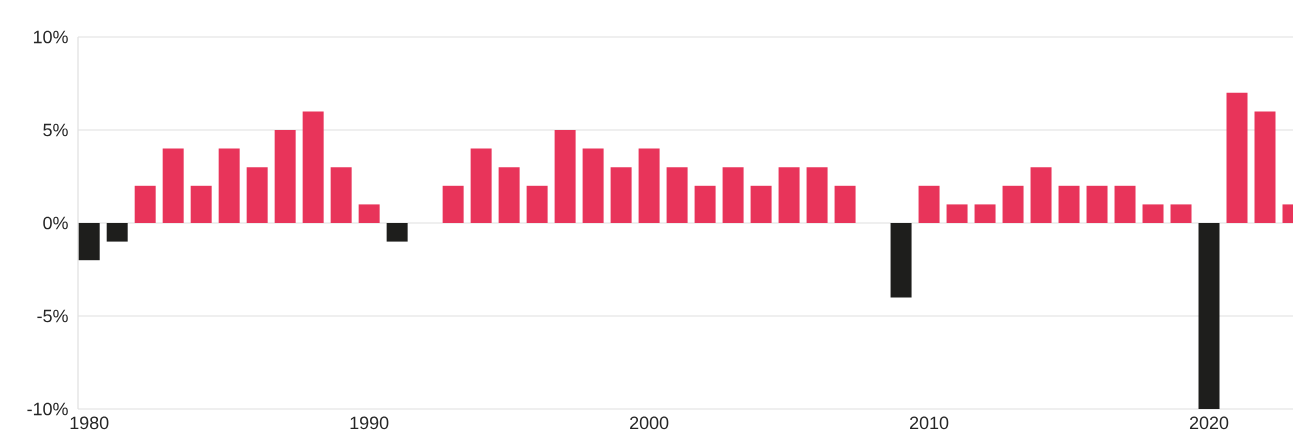  Describe the element at coordinates (1209, 423) in the screenshot. I see `x-tick-label: 2020` at that location.